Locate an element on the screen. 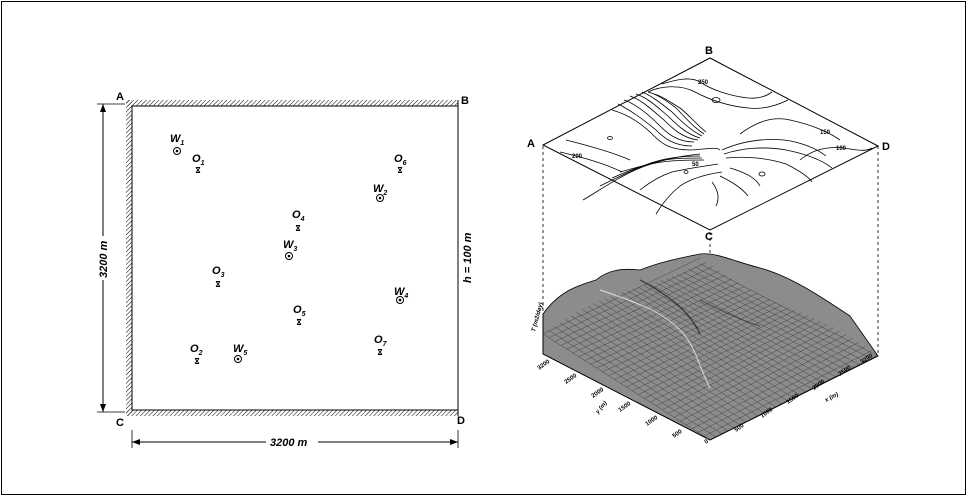  contour-map: 250 200 150 100 50 B A D C is located at coordinates (708, 144).